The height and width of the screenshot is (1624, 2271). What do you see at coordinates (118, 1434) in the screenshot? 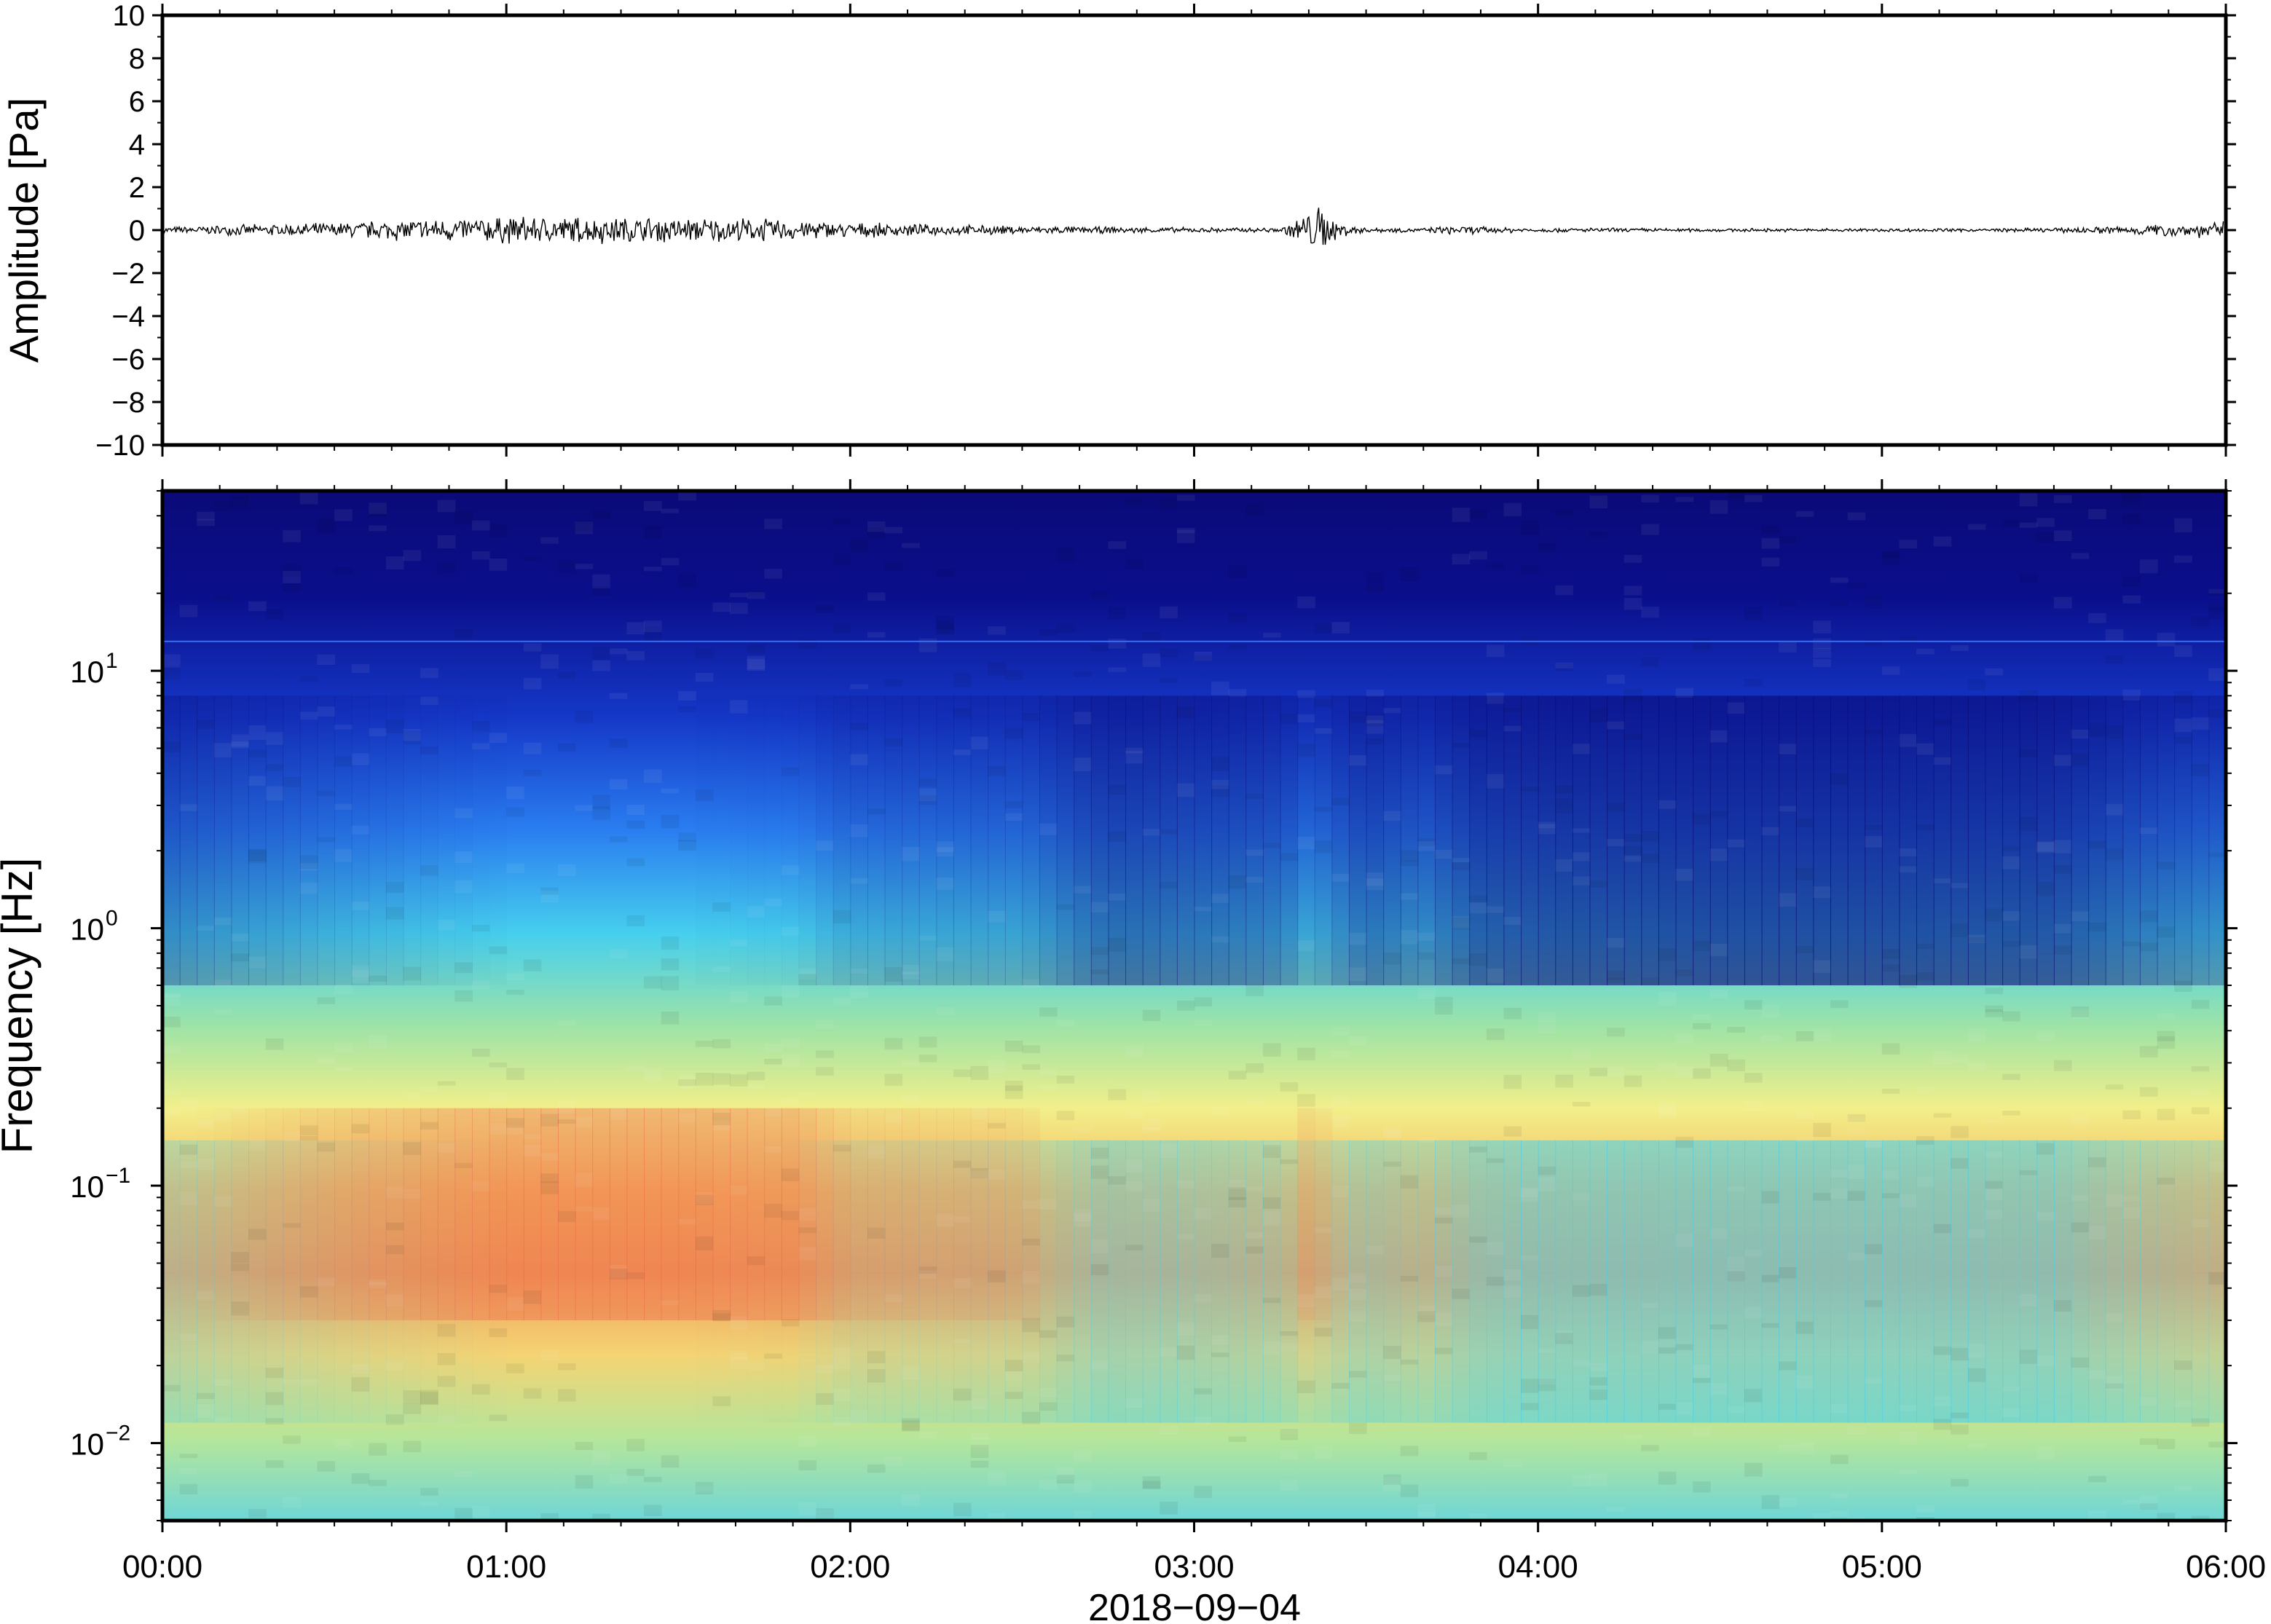
I see `frequency-tick-exponent: −2` at bounding box center [118, 1434].